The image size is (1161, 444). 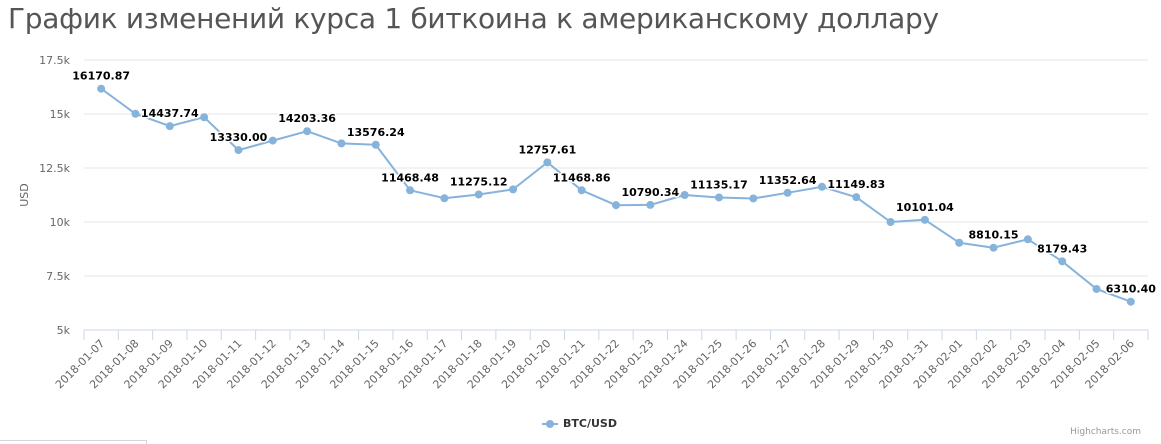 I want to click on data-label: 10790.34, so click(x=650, y=192).